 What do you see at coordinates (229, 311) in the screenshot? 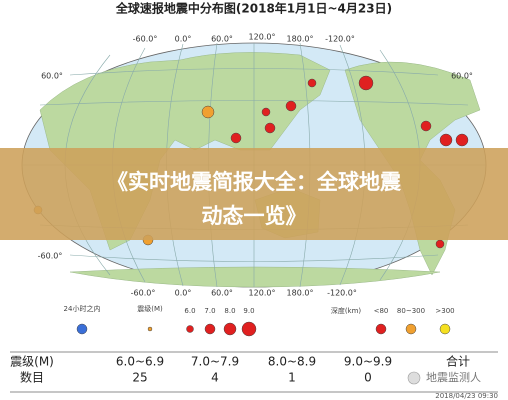
I see `legend-label: 8.0` at bounding box center [229, 311].